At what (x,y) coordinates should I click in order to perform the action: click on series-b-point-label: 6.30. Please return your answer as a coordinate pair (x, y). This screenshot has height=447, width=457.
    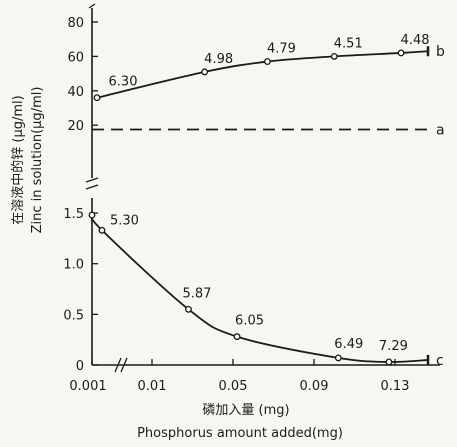
    Looking at the image, I should click on (123, 82).